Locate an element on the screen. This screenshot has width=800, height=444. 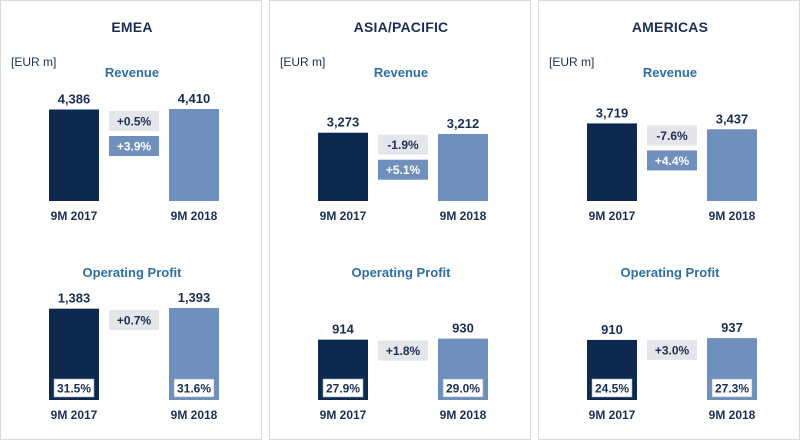
change-label: -1.9% is located at coordinates (403, 145).